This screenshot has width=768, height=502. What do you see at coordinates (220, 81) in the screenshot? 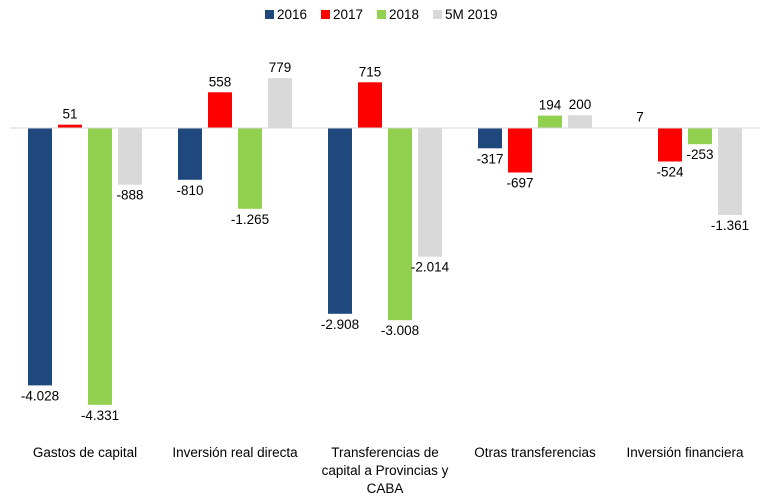
I see `data-label-2017-1: 558` at bounding box center [220, 81].